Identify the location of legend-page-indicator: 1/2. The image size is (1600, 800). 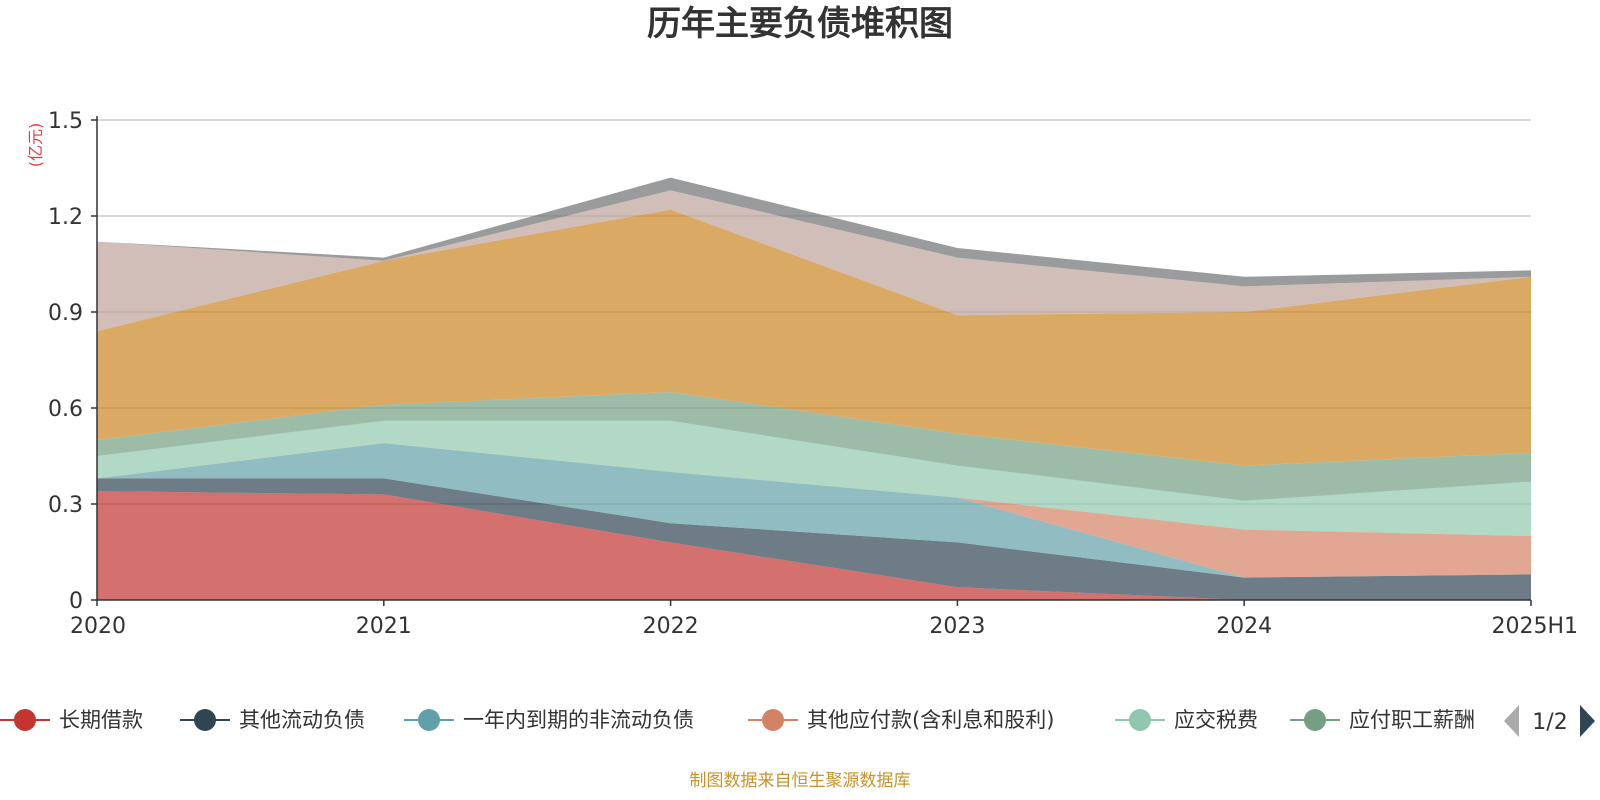
(1549, 722).